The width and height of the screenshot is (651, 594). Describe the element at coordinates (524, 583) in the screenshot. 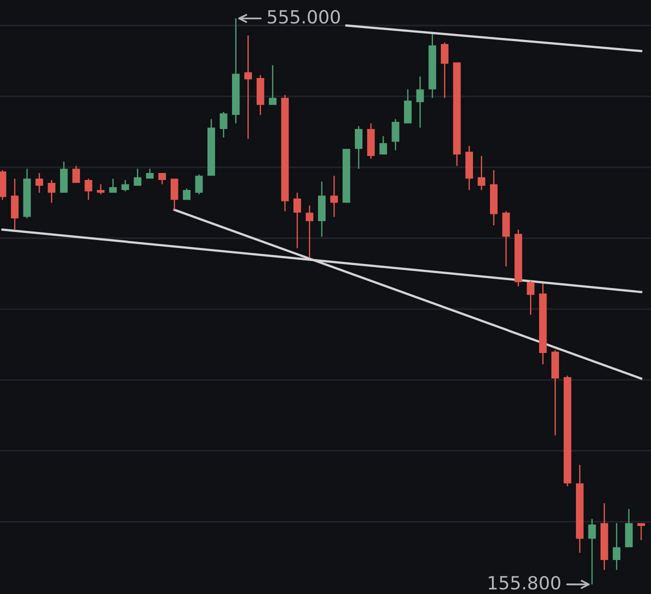

I see `annotation: 155.800` at that location.